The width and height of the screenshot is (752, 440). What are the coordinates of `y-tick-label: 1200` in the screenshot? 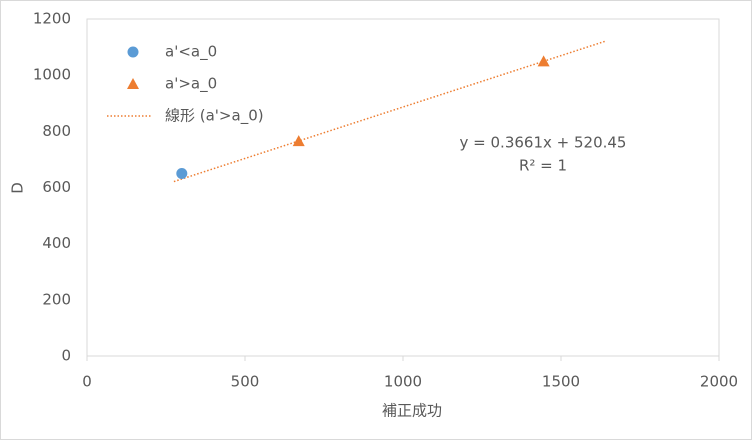 It's located at (52, 19).